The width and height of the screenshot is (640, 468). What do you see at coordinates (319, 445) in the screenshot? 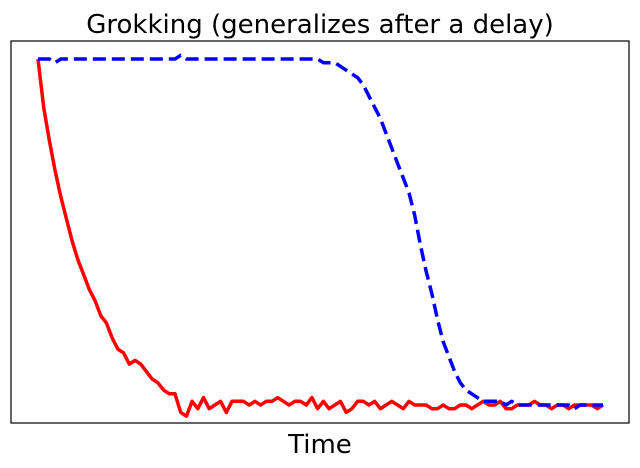
I see `x-axis-label: Time` at bounding box center [319, 445].